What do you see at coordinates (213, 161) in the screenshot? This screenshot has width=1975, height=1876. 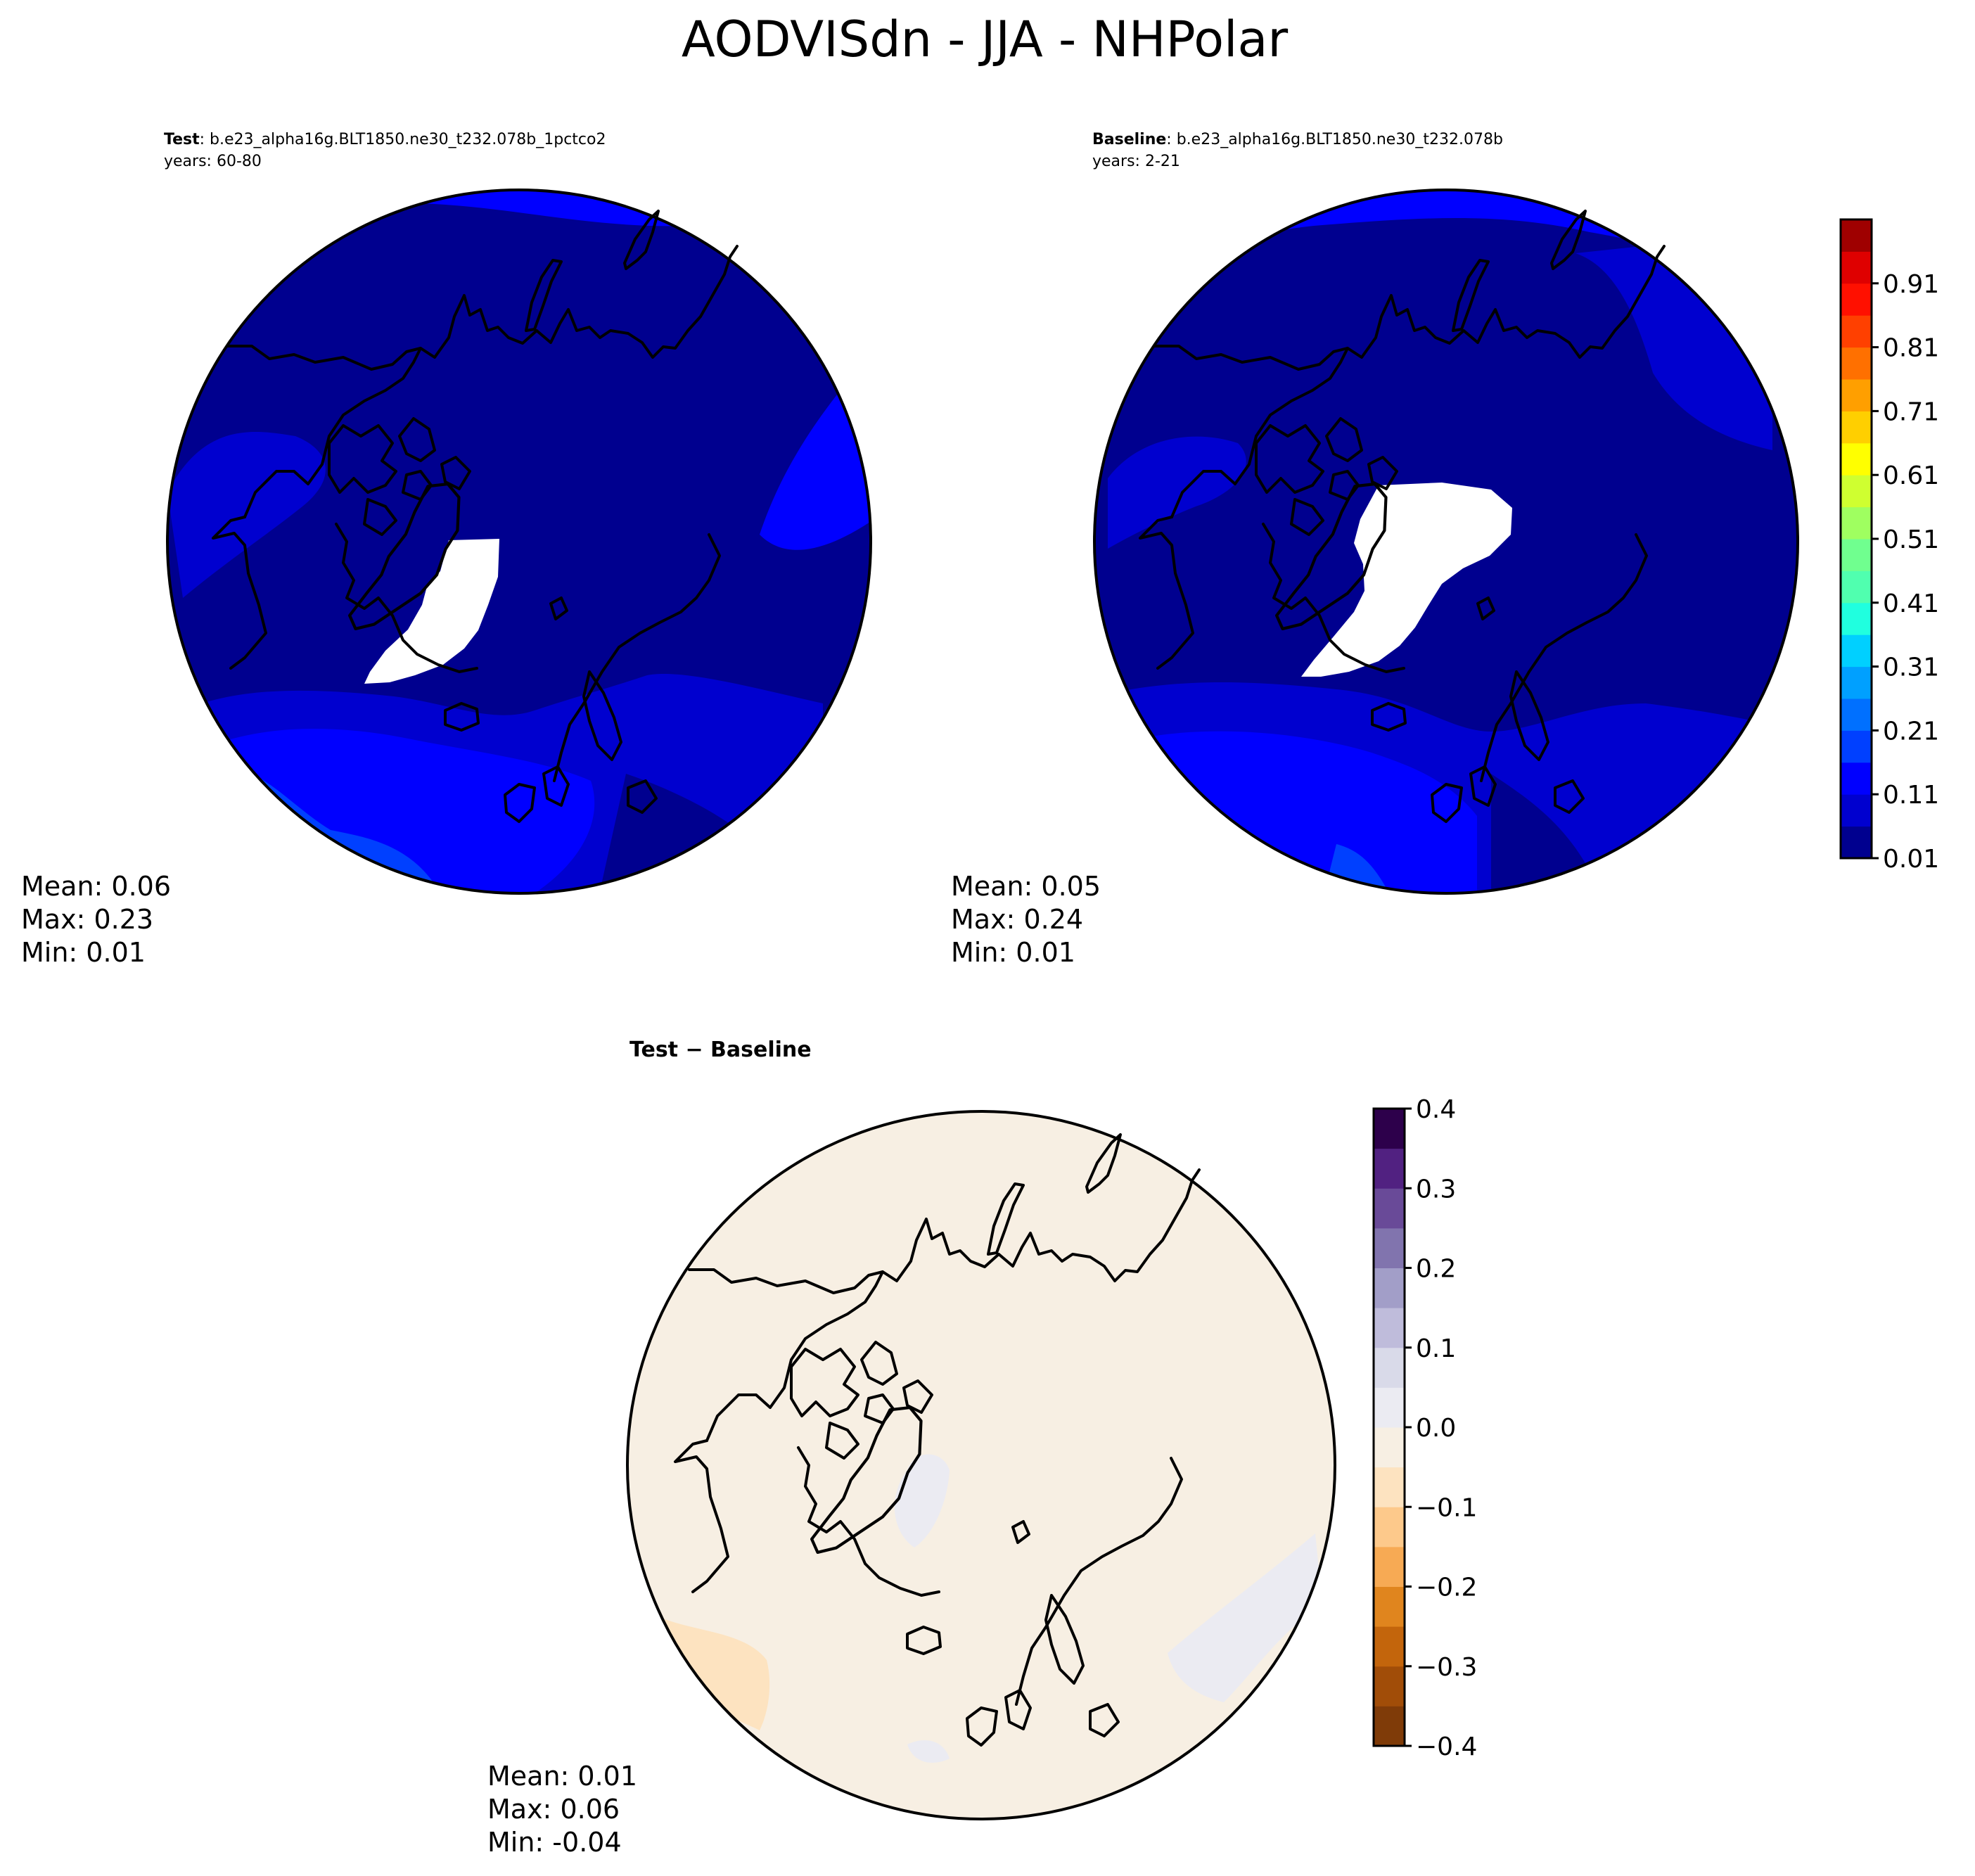 I see `panel-test-years: years: 60-80` at bounding box center [213, 161].